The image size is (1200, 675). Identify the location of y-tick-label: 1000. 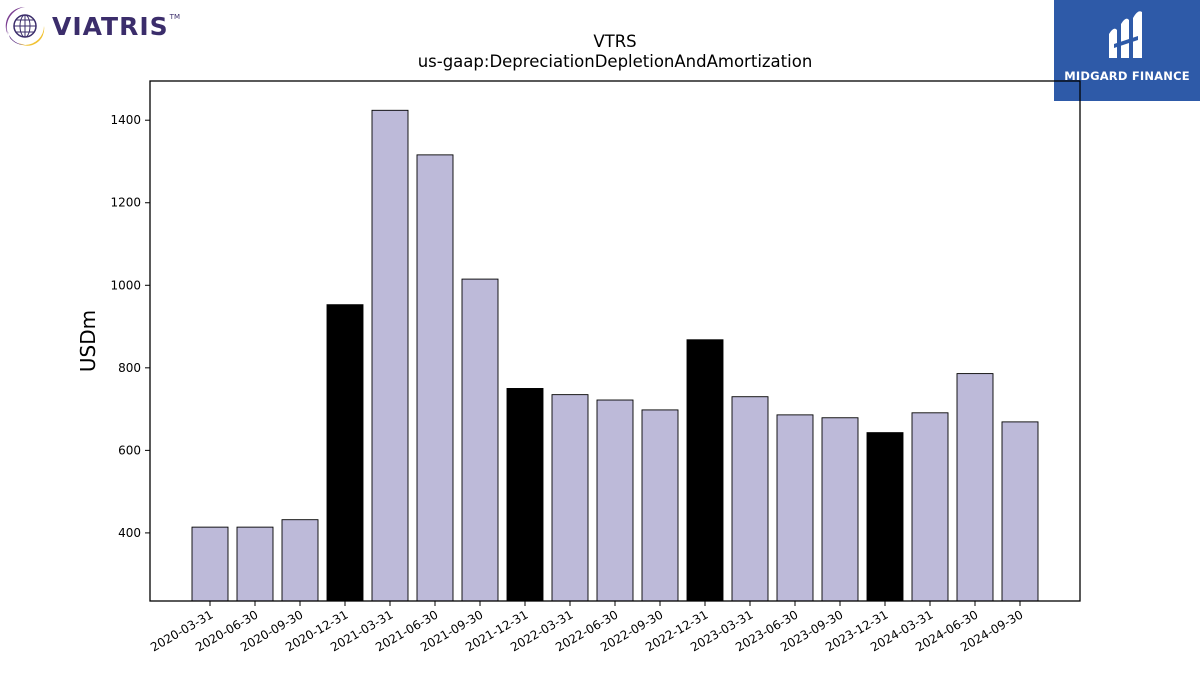
(125, 285).